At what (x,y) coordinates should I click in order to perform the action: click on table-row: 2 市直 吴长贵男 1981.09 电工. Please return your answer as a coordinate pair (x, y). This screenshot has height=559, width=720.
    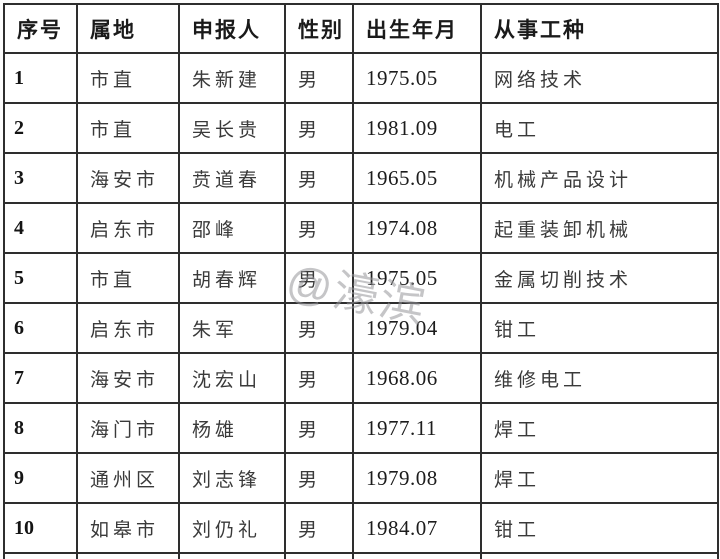
    Looking at the image, I should click on (361, 128).